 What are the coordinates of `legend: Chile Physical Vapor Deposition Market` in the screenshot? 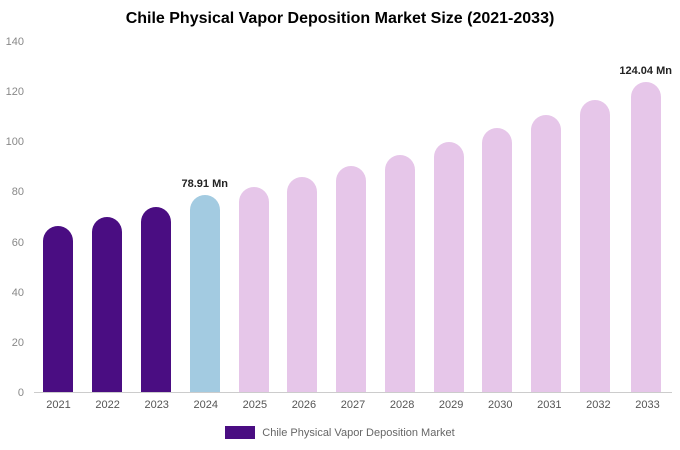 It's located at (340, 432).